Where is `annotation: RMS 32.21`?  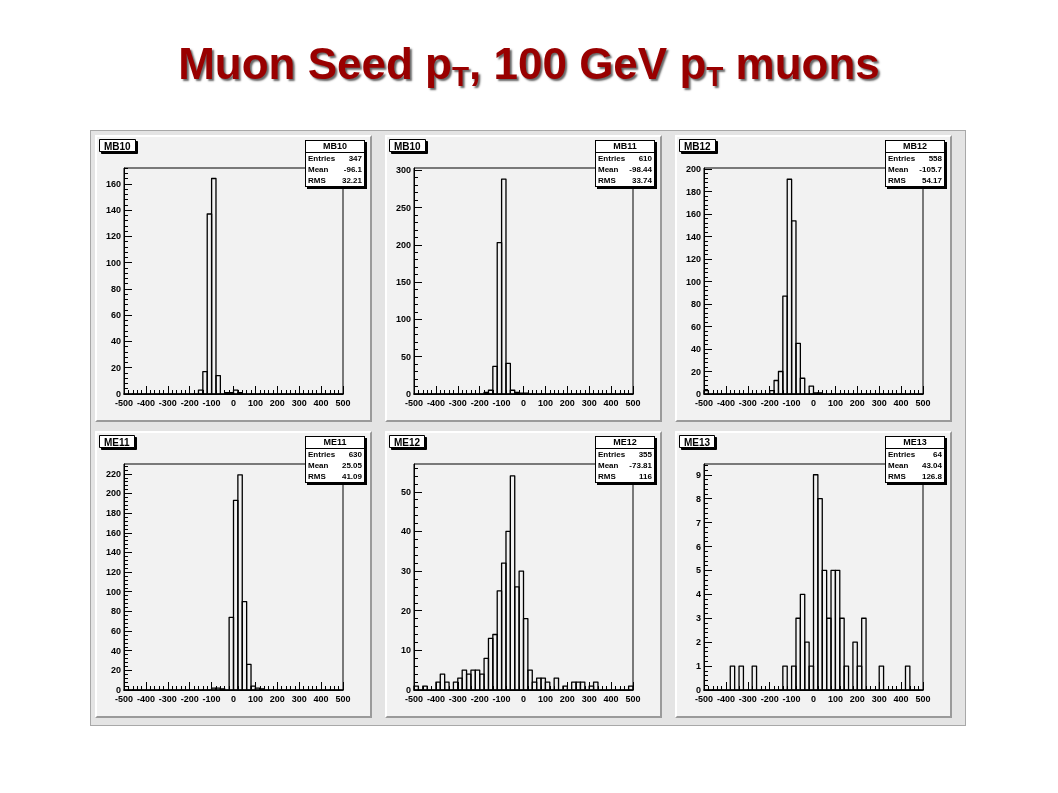 annotation: RMS 32.21 is located at coordinates (335, 180).